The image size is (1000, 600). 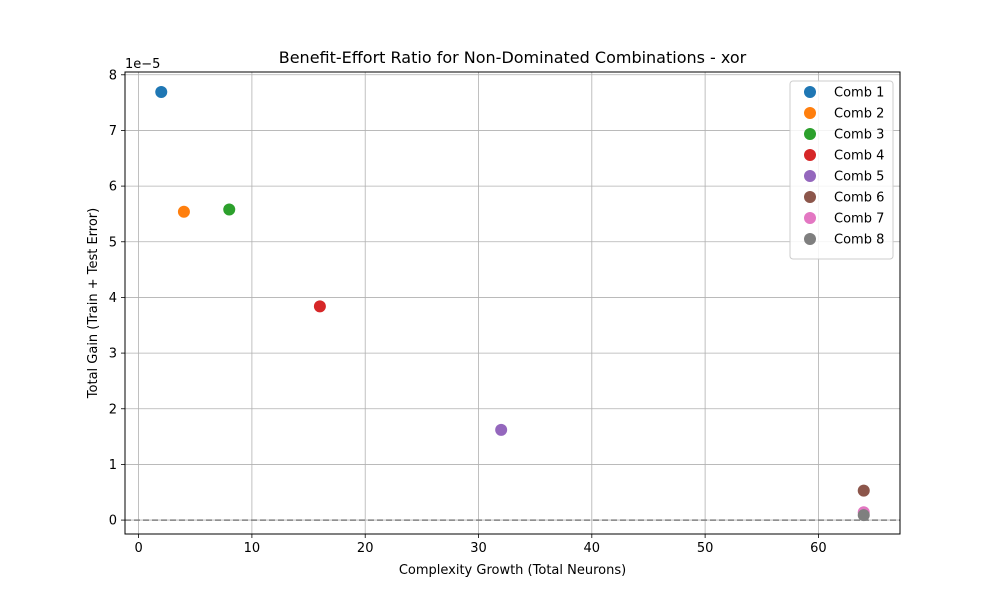 I want to click on y-tick-label: 0, so click(x=113, y=521).